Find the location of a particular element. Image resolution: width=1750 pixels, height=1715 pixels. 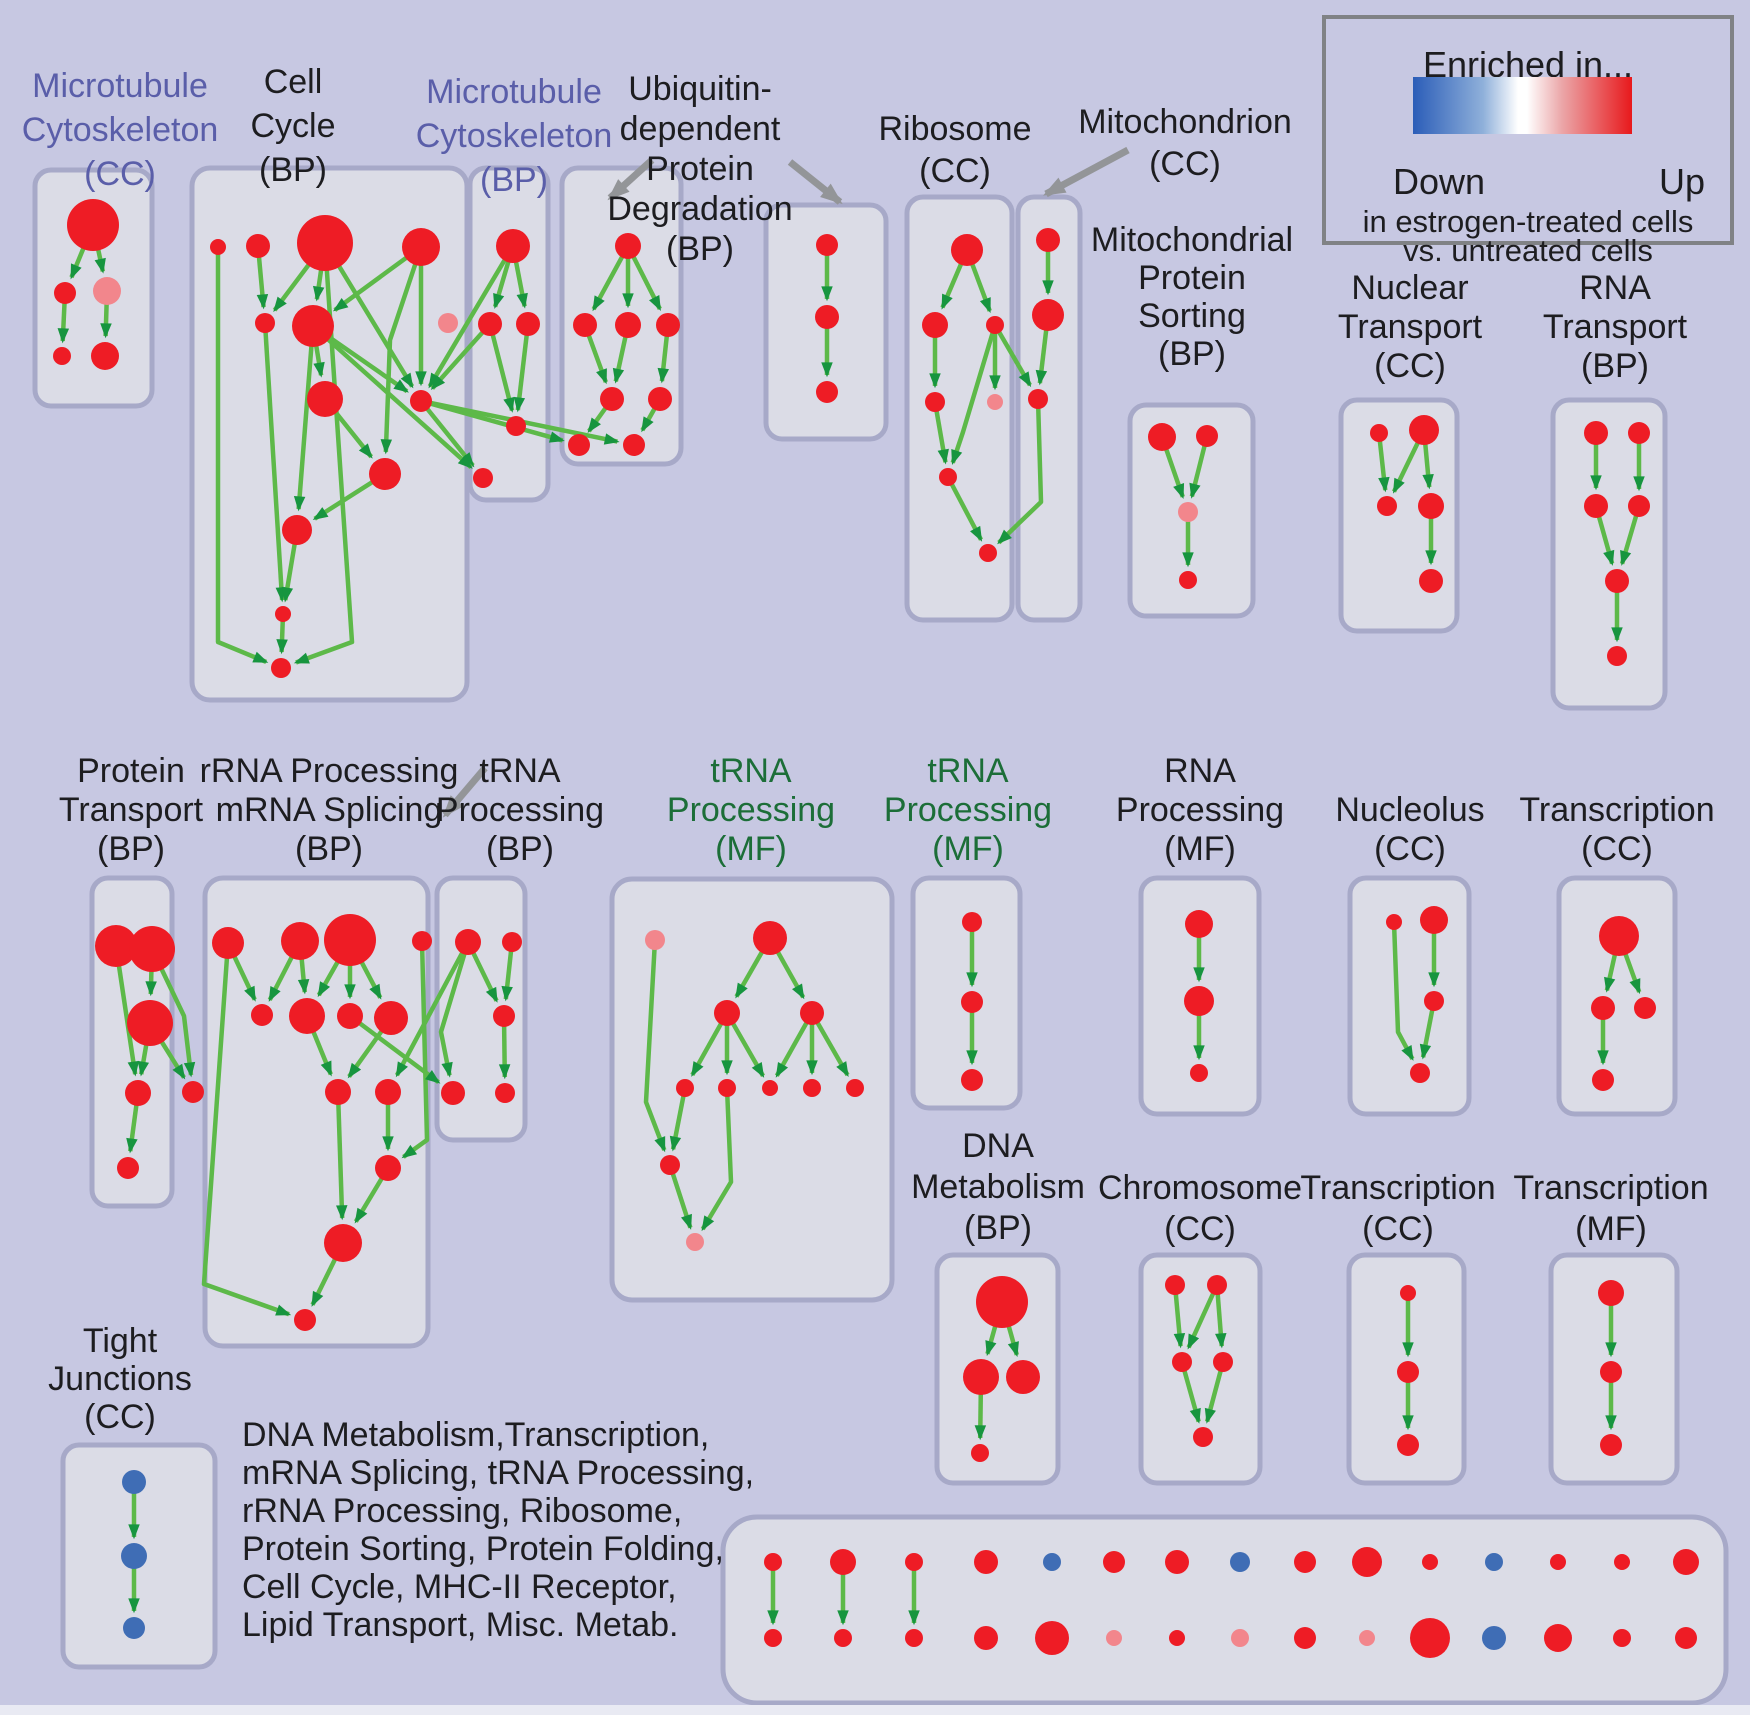

edge-arrow-l1-l13 is located at coordinates (246, 1129).